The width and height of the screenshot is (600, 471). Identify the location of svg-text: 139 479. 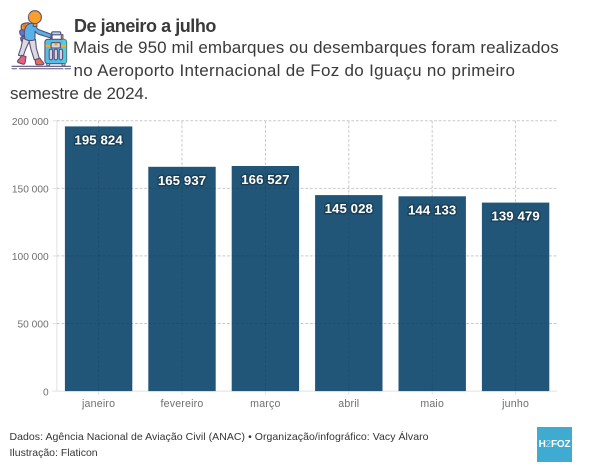
(515, 216).